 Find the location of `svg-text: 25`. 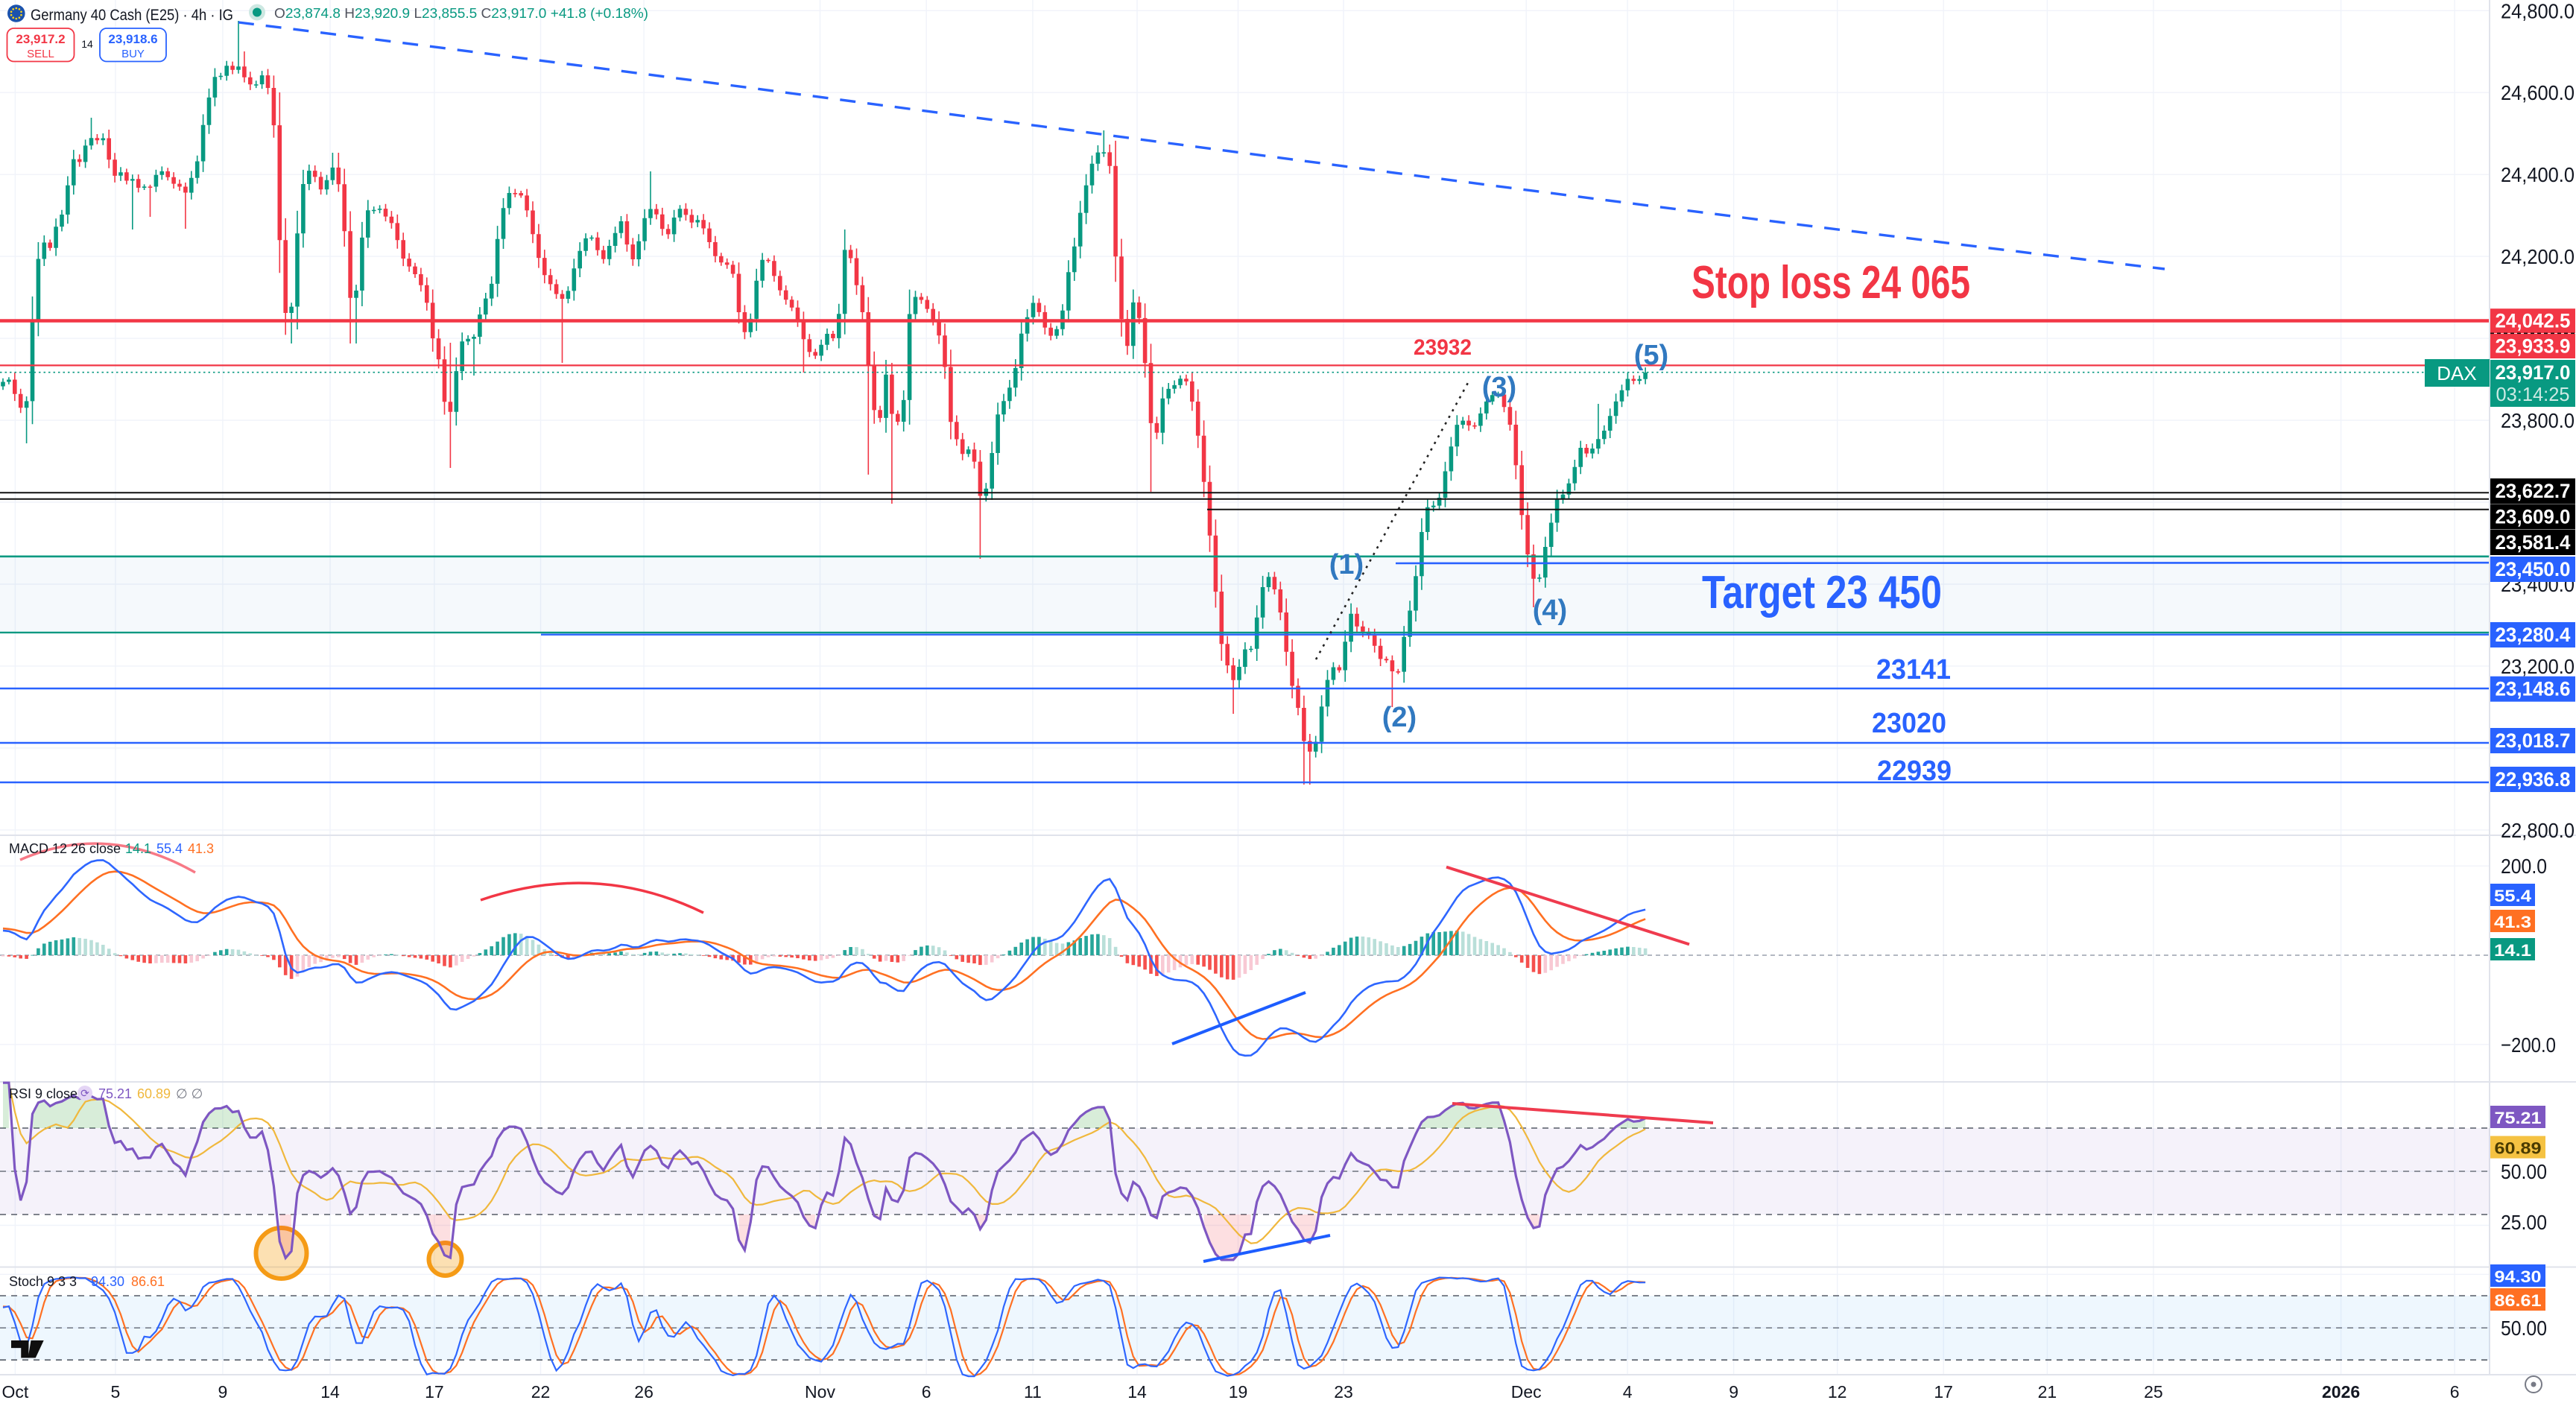

svg-text: 25 is located at coordinates (2153, 1392).